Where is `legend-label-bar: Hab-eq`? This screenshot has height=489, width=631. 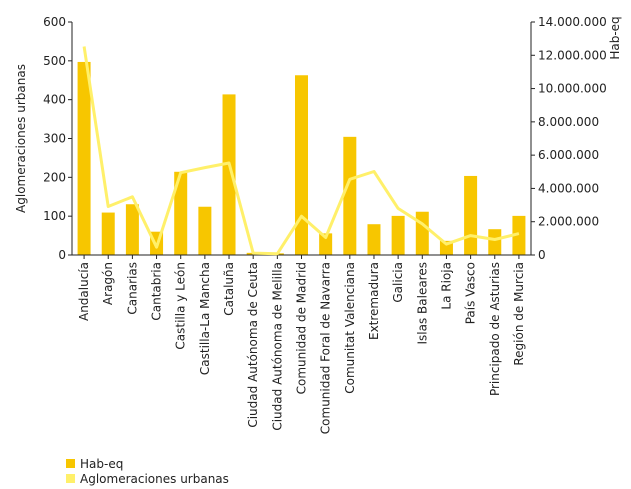 legend-label-bar: Hab-eq is located at coordinates (102, 463).